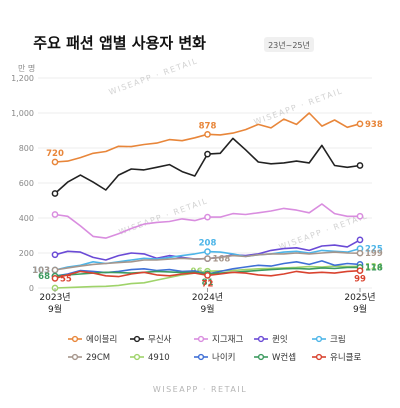 The height and width of the screenshot is (408, 400). What do you see at coordinates (101, 339) in the screenshot?
I see `legend-label: 에이블리` at bounding box center [101, 339].